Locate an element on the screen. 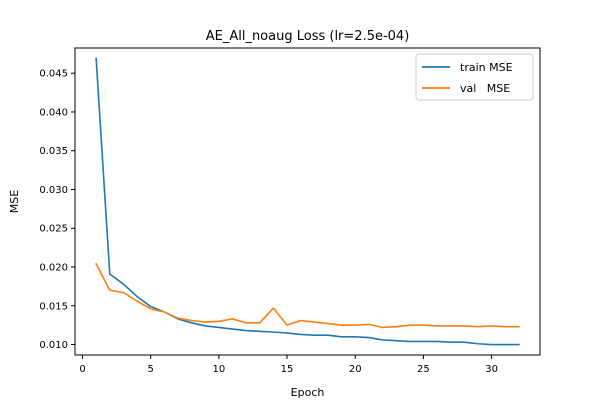  legend: train MSE val MSE is located at coordinates (474, 77).